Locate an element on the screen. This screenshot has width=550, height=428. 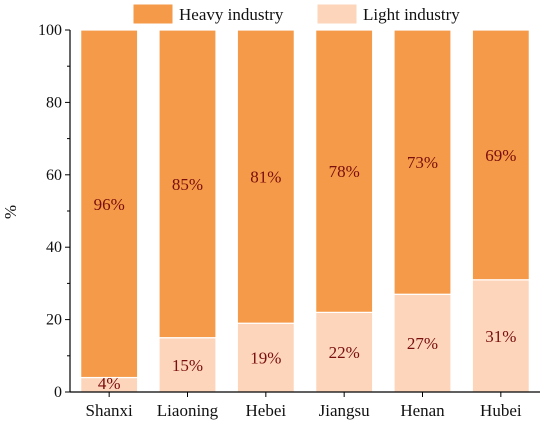
legend-label-light: Light industry is located at coordinates (411, 14).